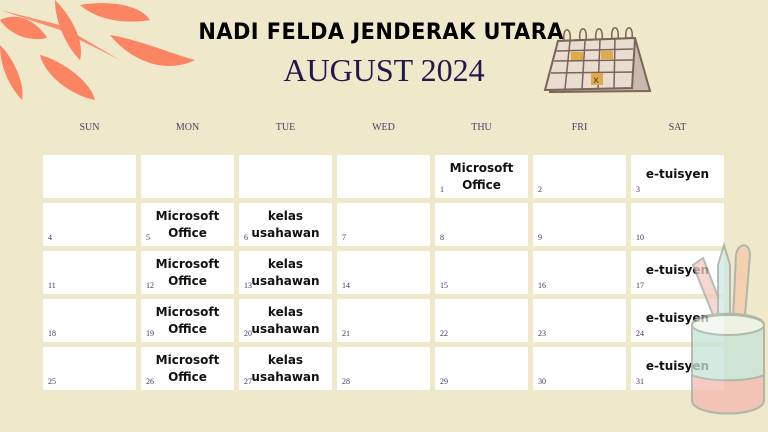  What do you see at coordinates (640, 381) in the screenshot?
I see `day-number: 31` at bounding box center [640, 381].